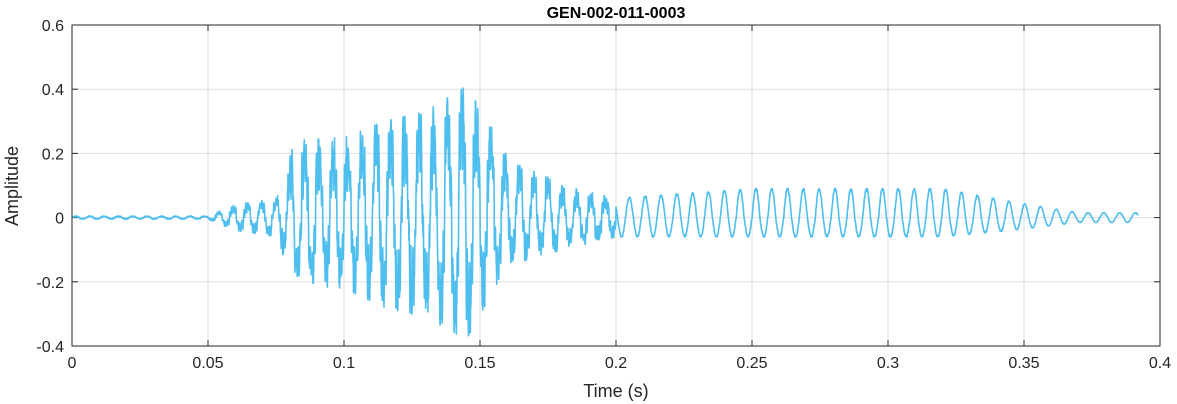 The width and height of the screenshot is (1177, 404). Describe the element at coordinates (53, 90) in the screenshot. I see `y-tick-label: 0.4` at that location.